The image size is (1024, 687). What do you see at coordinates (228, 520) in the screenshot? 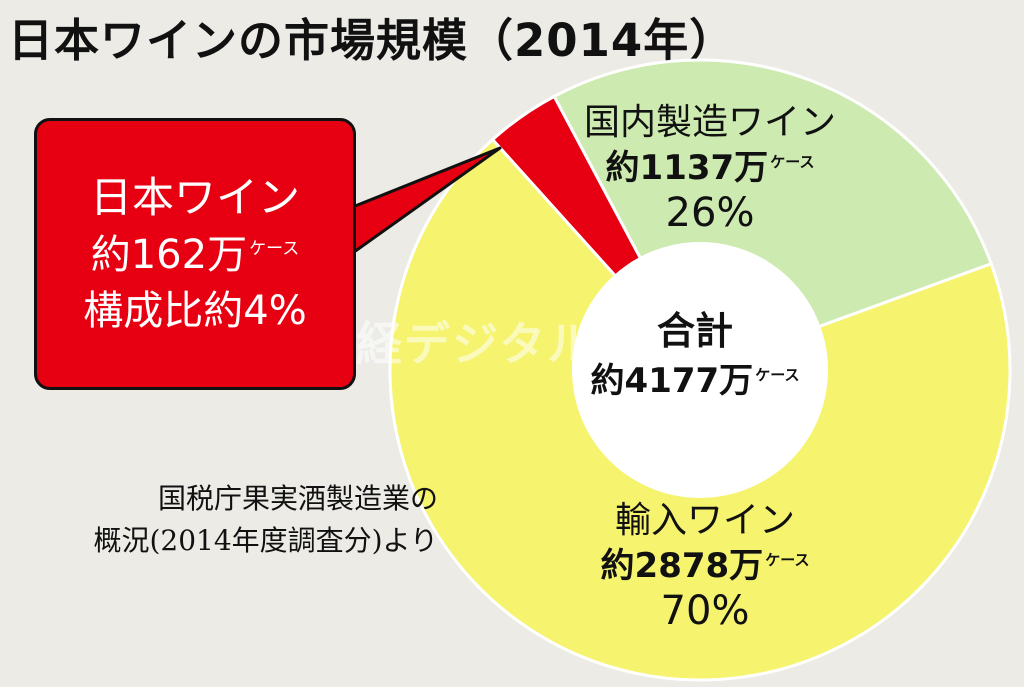
I see `source-note: 国税庁果実酒製造業の 概況(2014年度調査分)より` at bounding box center [228, 520].